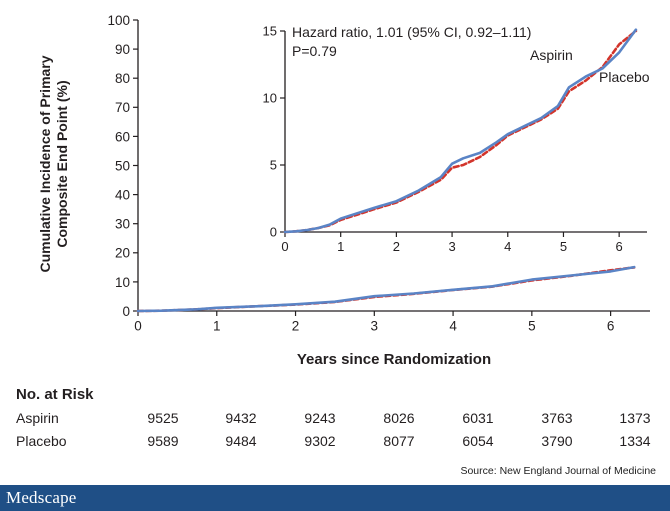 This screenshot has height=511, width=670. Describe the element at coordinates (340, 246) in the screenshot. I see `inset-x-tick-label: 1` at that location.